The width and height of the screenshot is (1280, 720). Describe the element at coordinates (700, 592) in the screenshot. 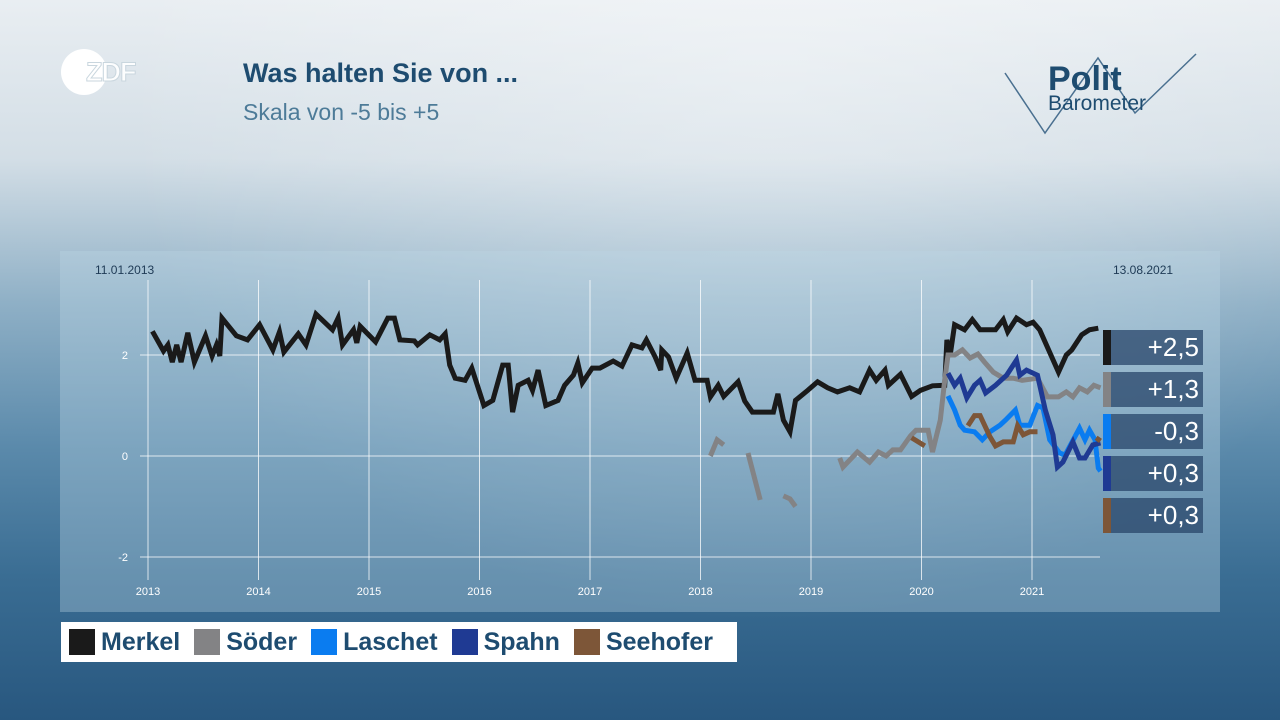

I see `x-tick-label: 2018` at that location.